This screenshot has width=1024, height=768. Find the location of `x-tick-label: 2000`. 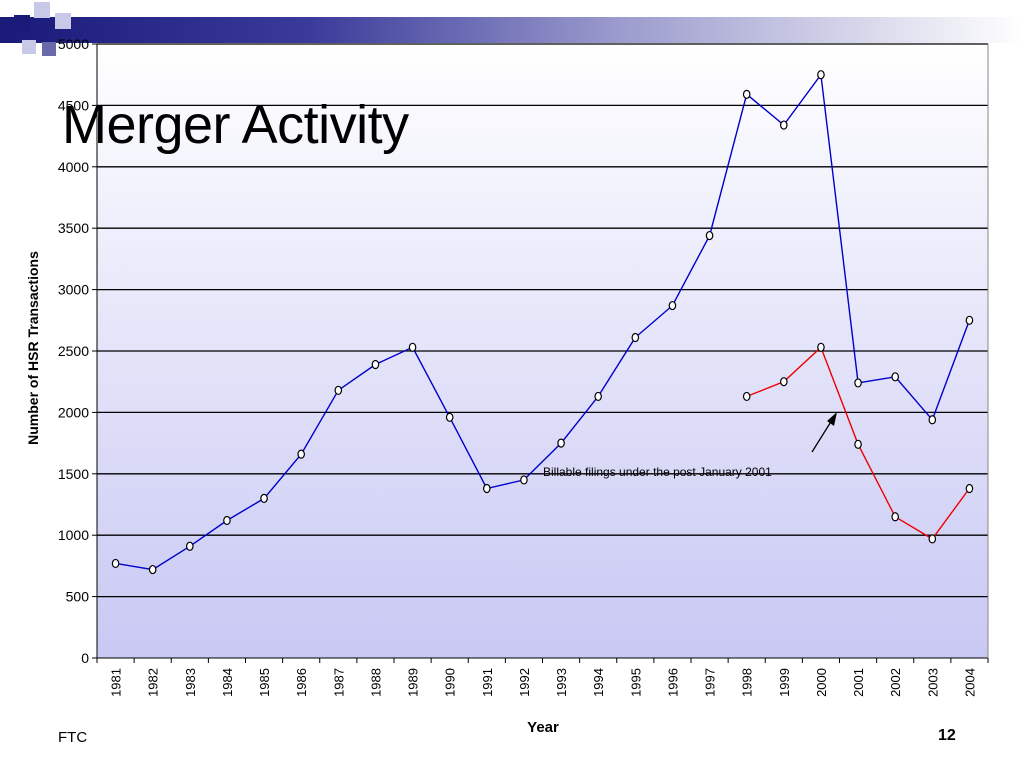

x-tick-label: 2000 is located at coordinates (821, 682).